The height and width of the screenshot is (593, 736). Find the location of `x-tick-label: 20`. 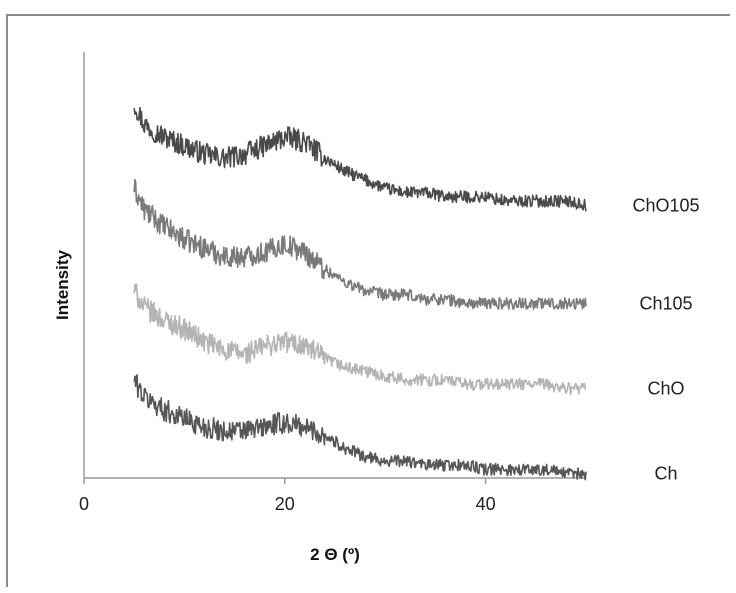

x-tick-label: 20 is located at coordinates (285, 504).